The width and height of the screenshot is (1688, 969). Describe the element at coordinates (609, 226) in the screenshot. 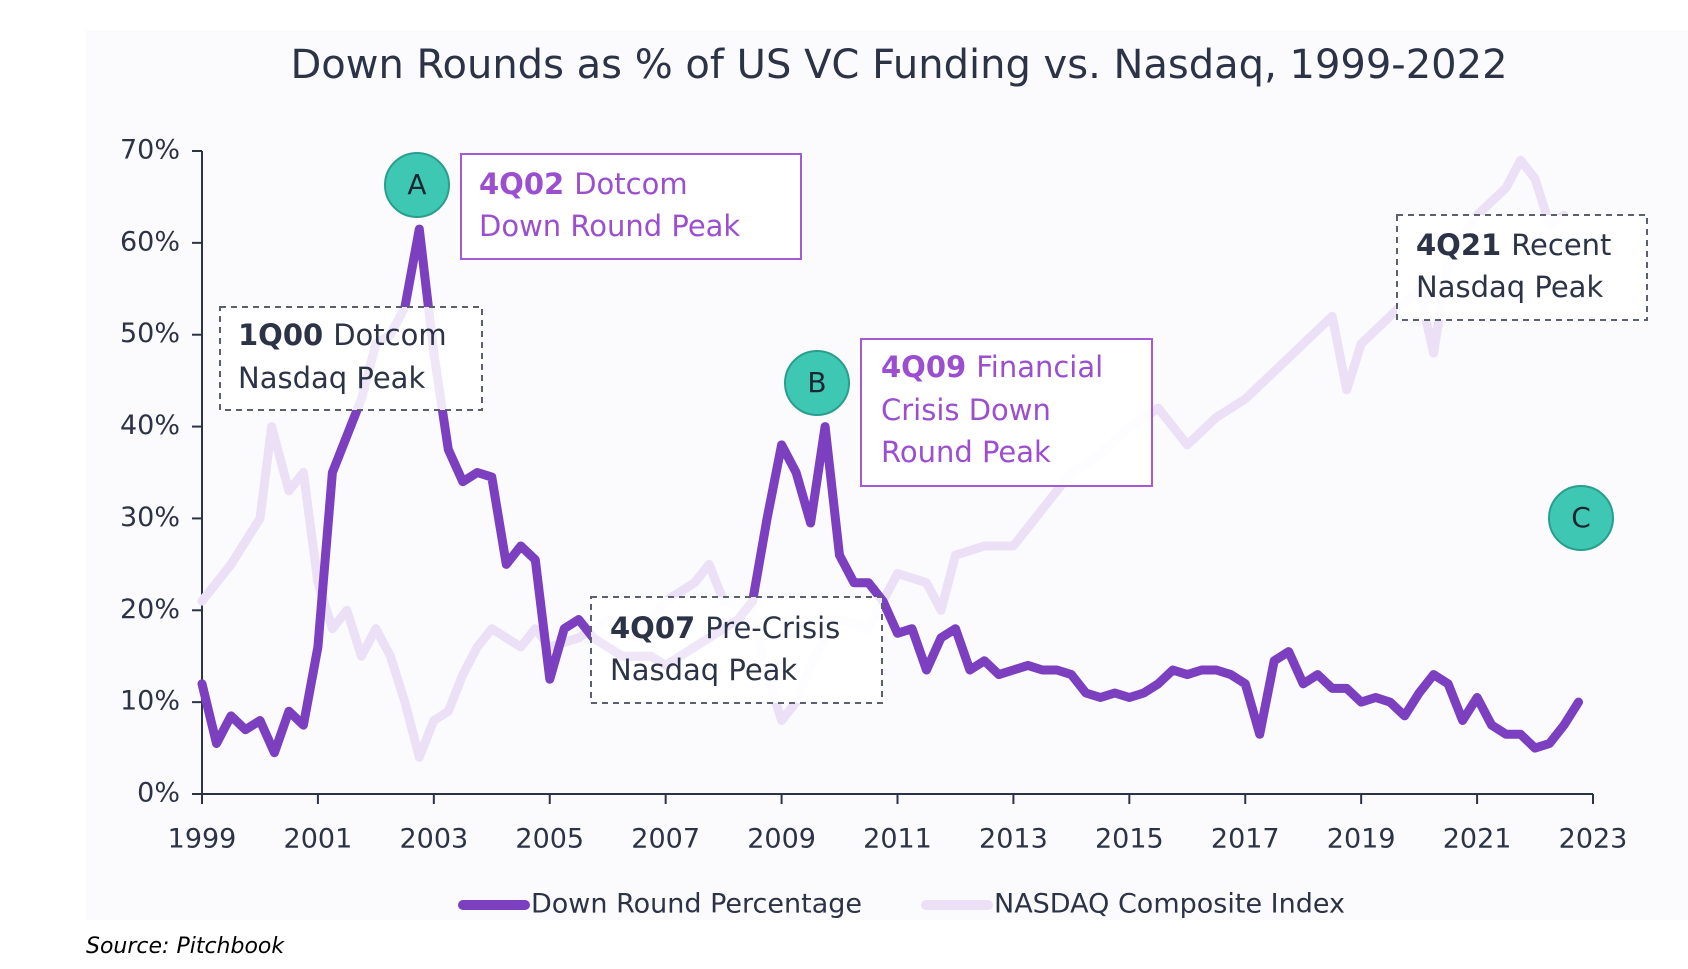

I see `annotation-text: Down Round Peak` at that location.